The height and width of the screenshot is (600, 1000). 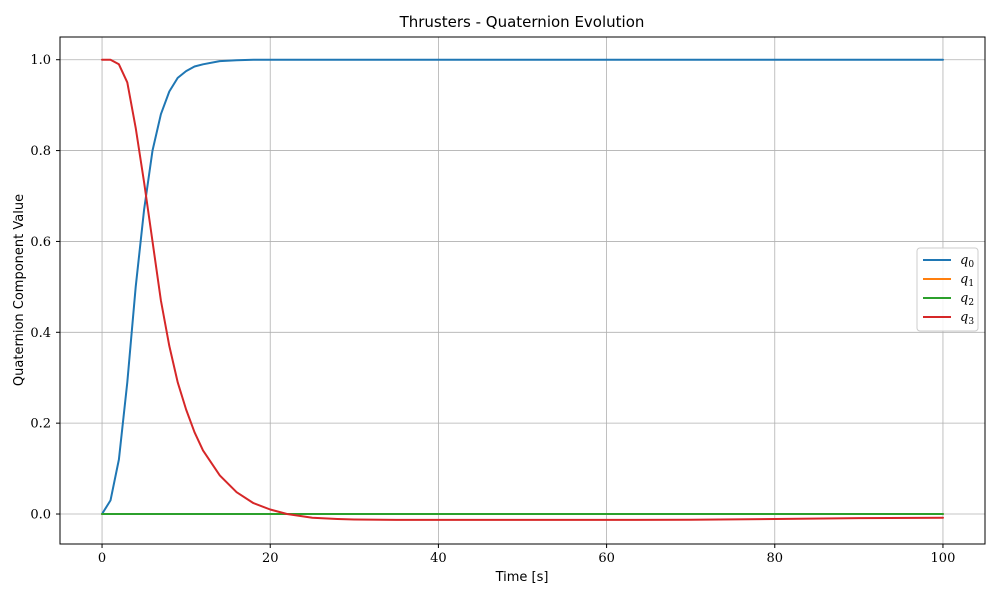 What do you see at coordinates (40, 151) in the screenshot?
I see `y-tick-label: 0.8` at bounding box center [40, 151].